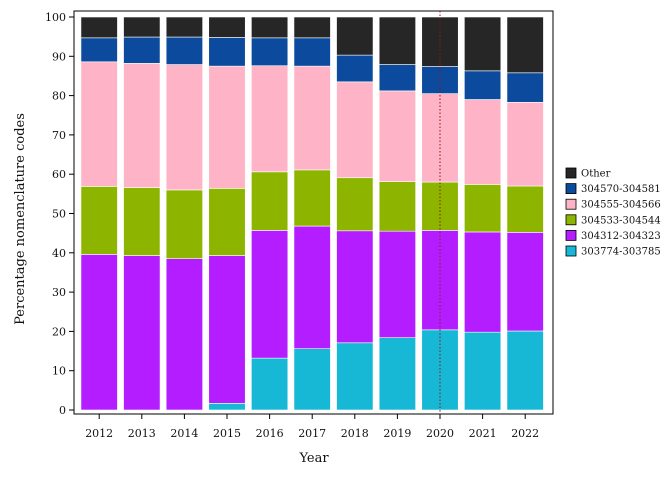 The image size is (672, 480). What do you see at coordinates (59, 331) in the screenshot?
I see `y-tick-label: 20` at bounding box center [59, 331].